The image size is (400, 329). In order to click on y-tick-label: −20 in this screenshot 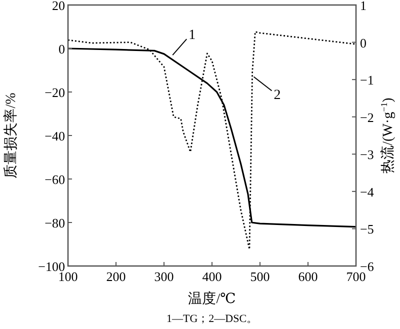, I will do `click(54, 92)`.